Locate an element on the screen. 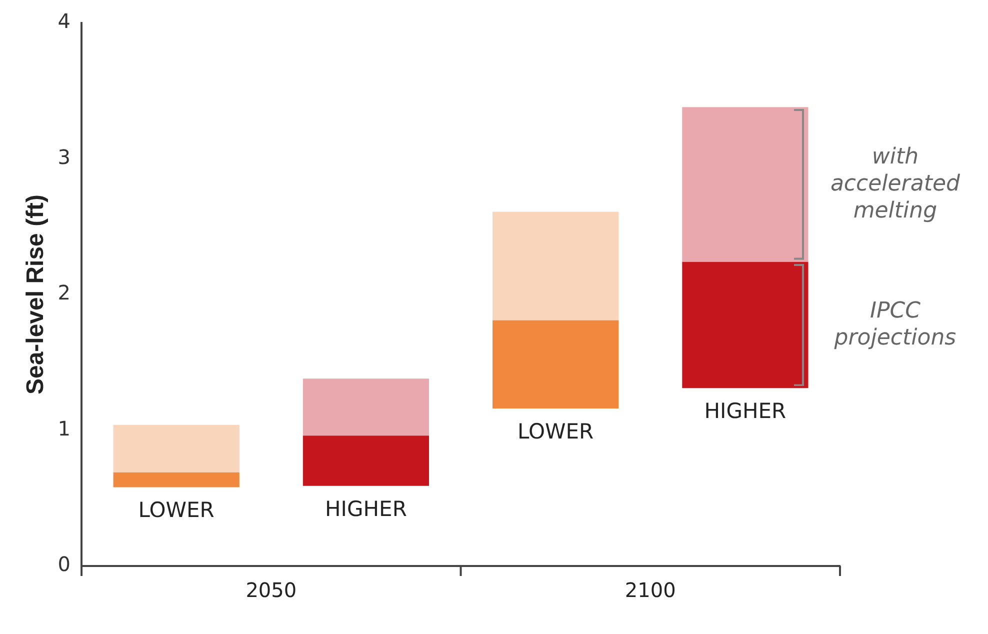 This screenshot has width=988, height=634. series-label: with accelerated melting is located at coordinates (895, 184).